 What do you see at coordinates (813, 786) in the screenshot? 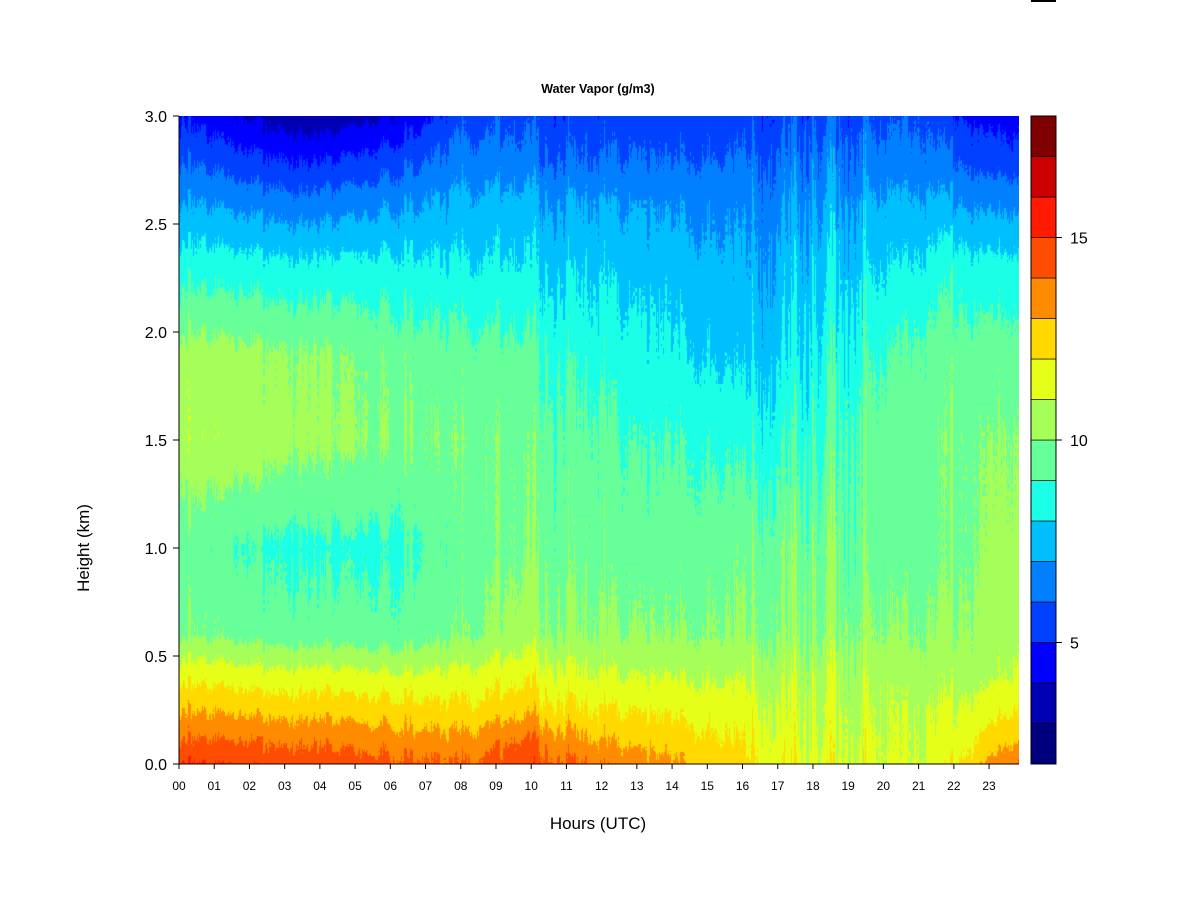
I see `x-tick-label: 18` at bounding box center [813, 786].